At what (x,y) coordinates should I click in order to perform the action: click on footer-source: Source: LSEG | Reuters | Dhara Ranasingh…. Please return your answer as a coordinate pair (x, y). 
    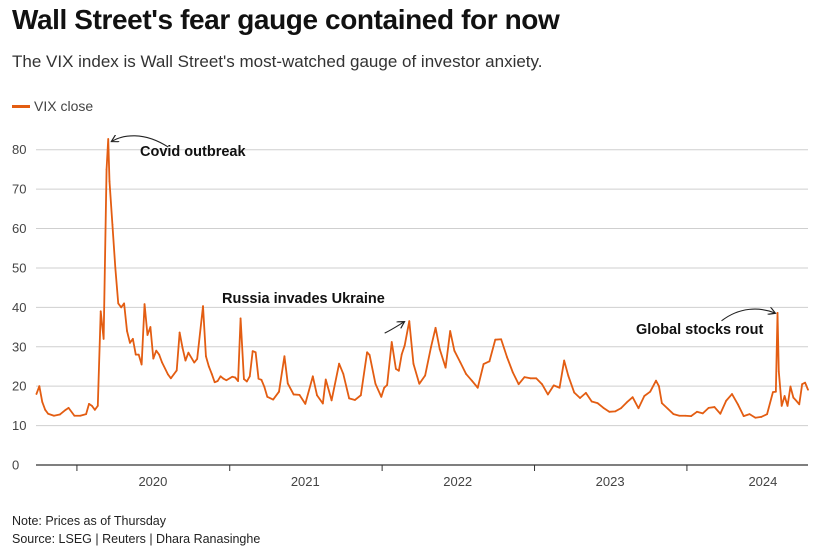
    Looking at the image, I should click on (136, 539).